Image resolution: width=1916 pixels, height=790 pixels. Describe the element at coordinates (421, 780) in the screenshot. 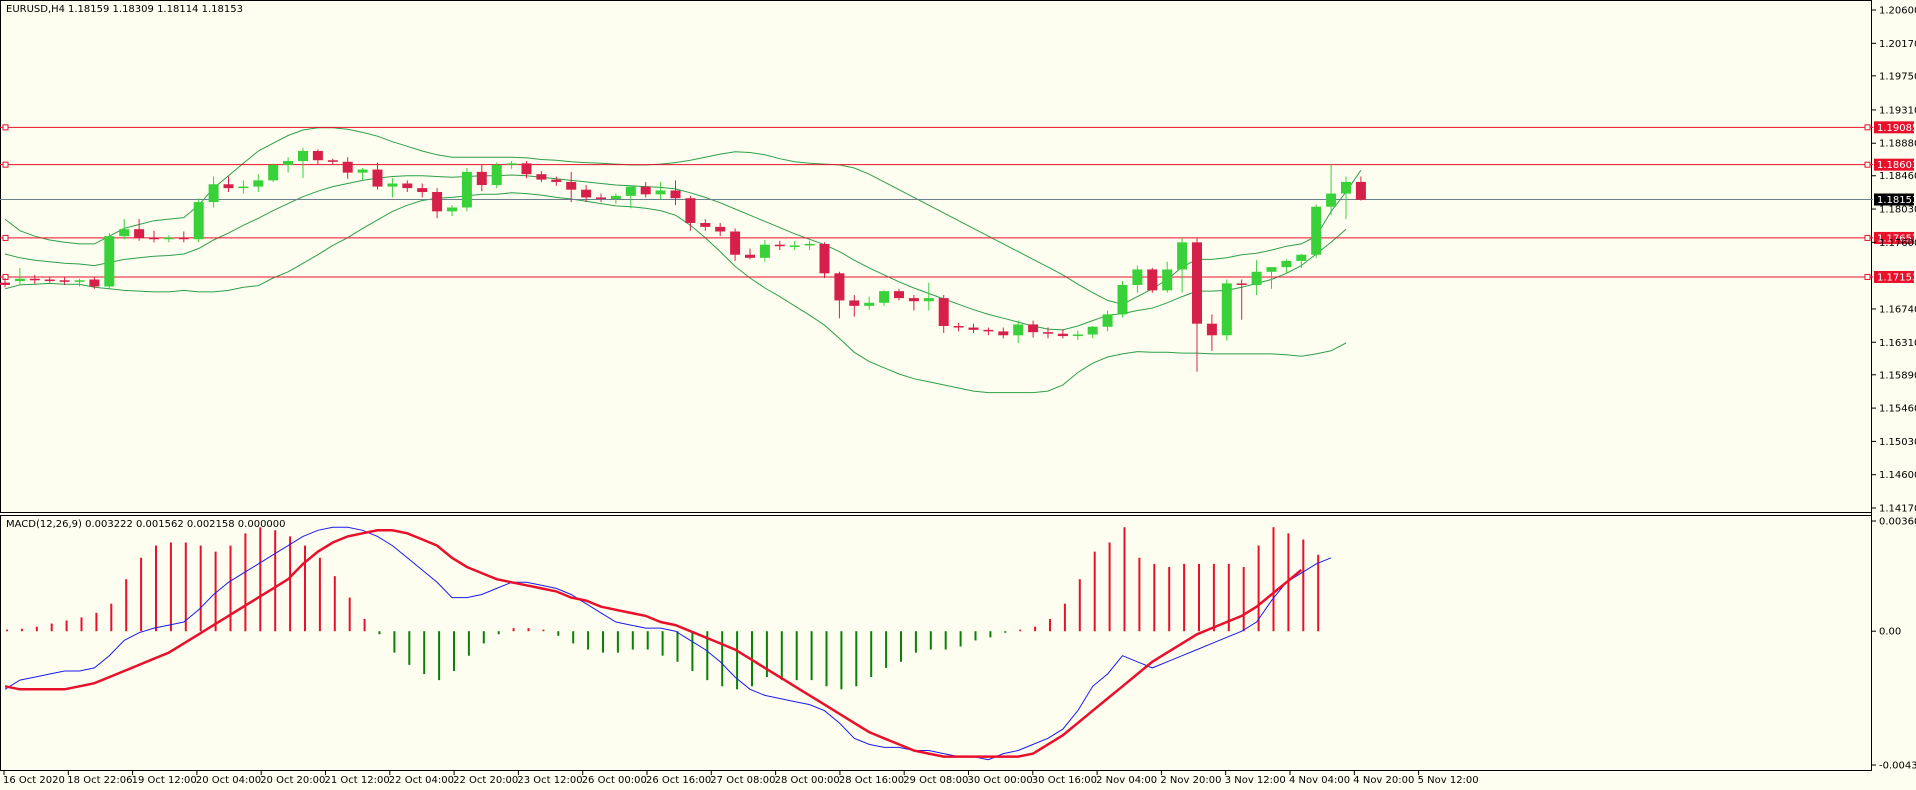

I see `time-tick-label: 22 Oct 04:00` at that location.